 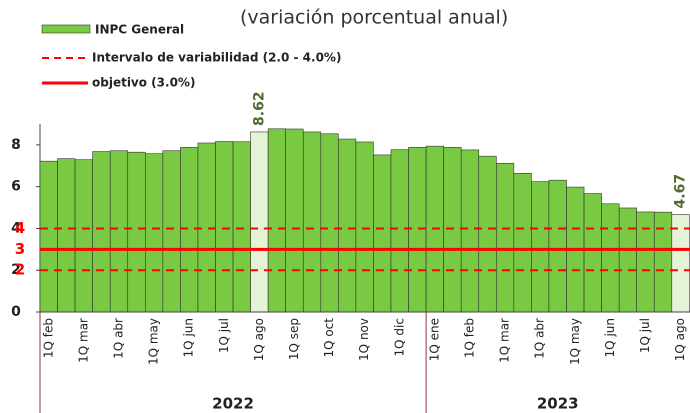 I want to click on x-tick-label: 1Q dic, so click(x=399, y=337).